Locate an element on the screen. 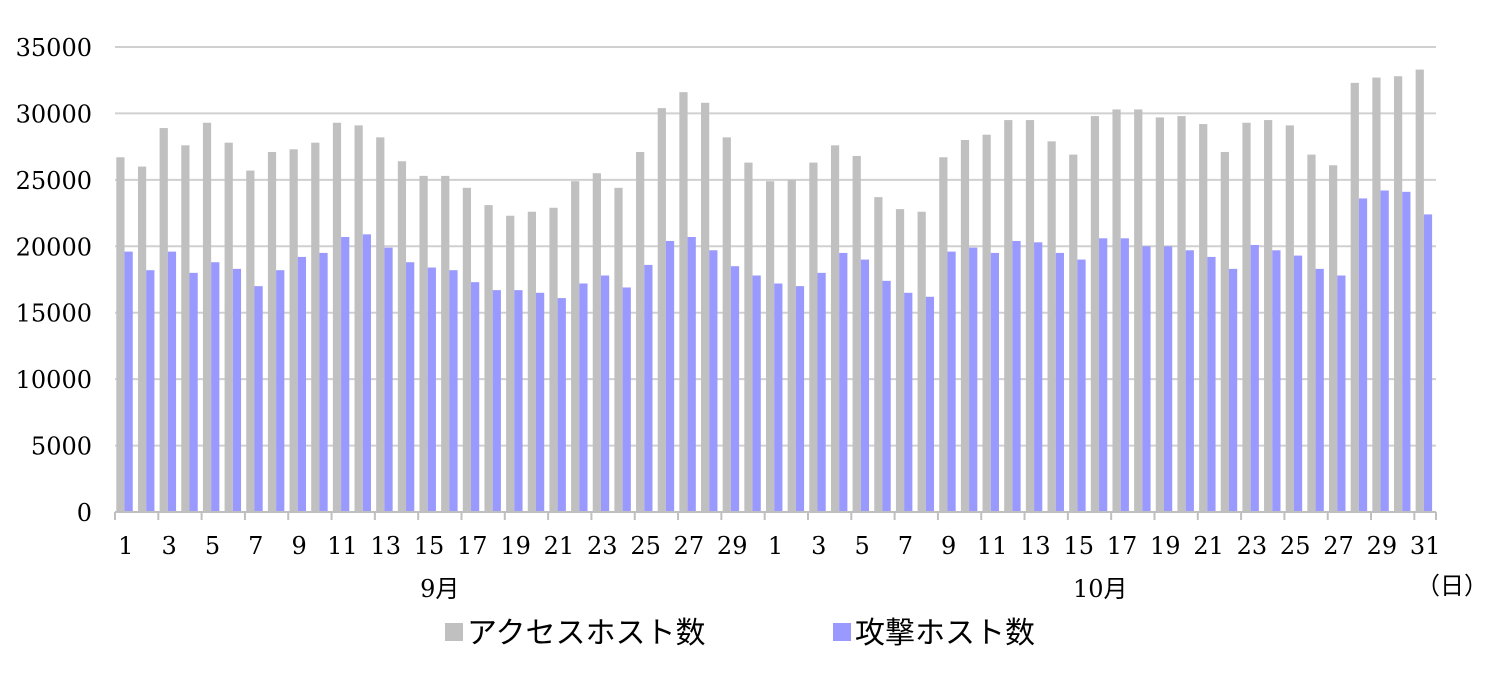 The image size is (1504, 678). y-tick-label: 35000 is located at coordinates (54, 48).